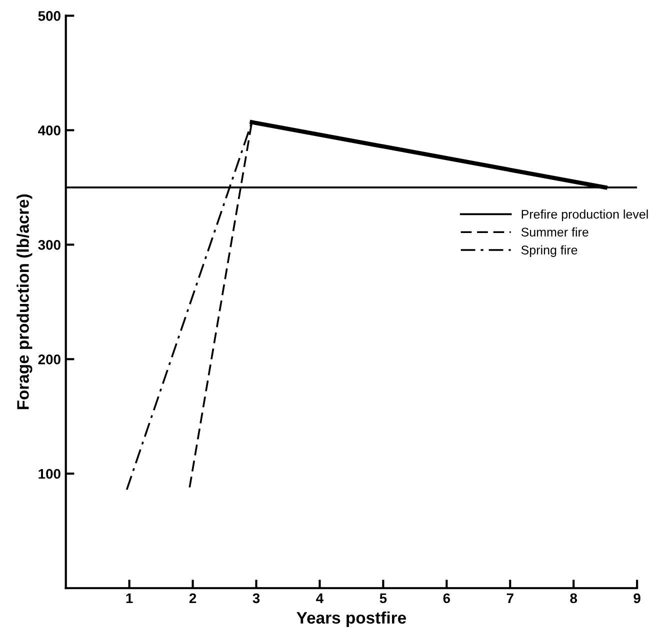 This screenshot has width=672, height=629. What do you see at coordinates (554, 232) in the screenshot?
I see `legend-label: Summer fire` at bounding box center [554, 232].